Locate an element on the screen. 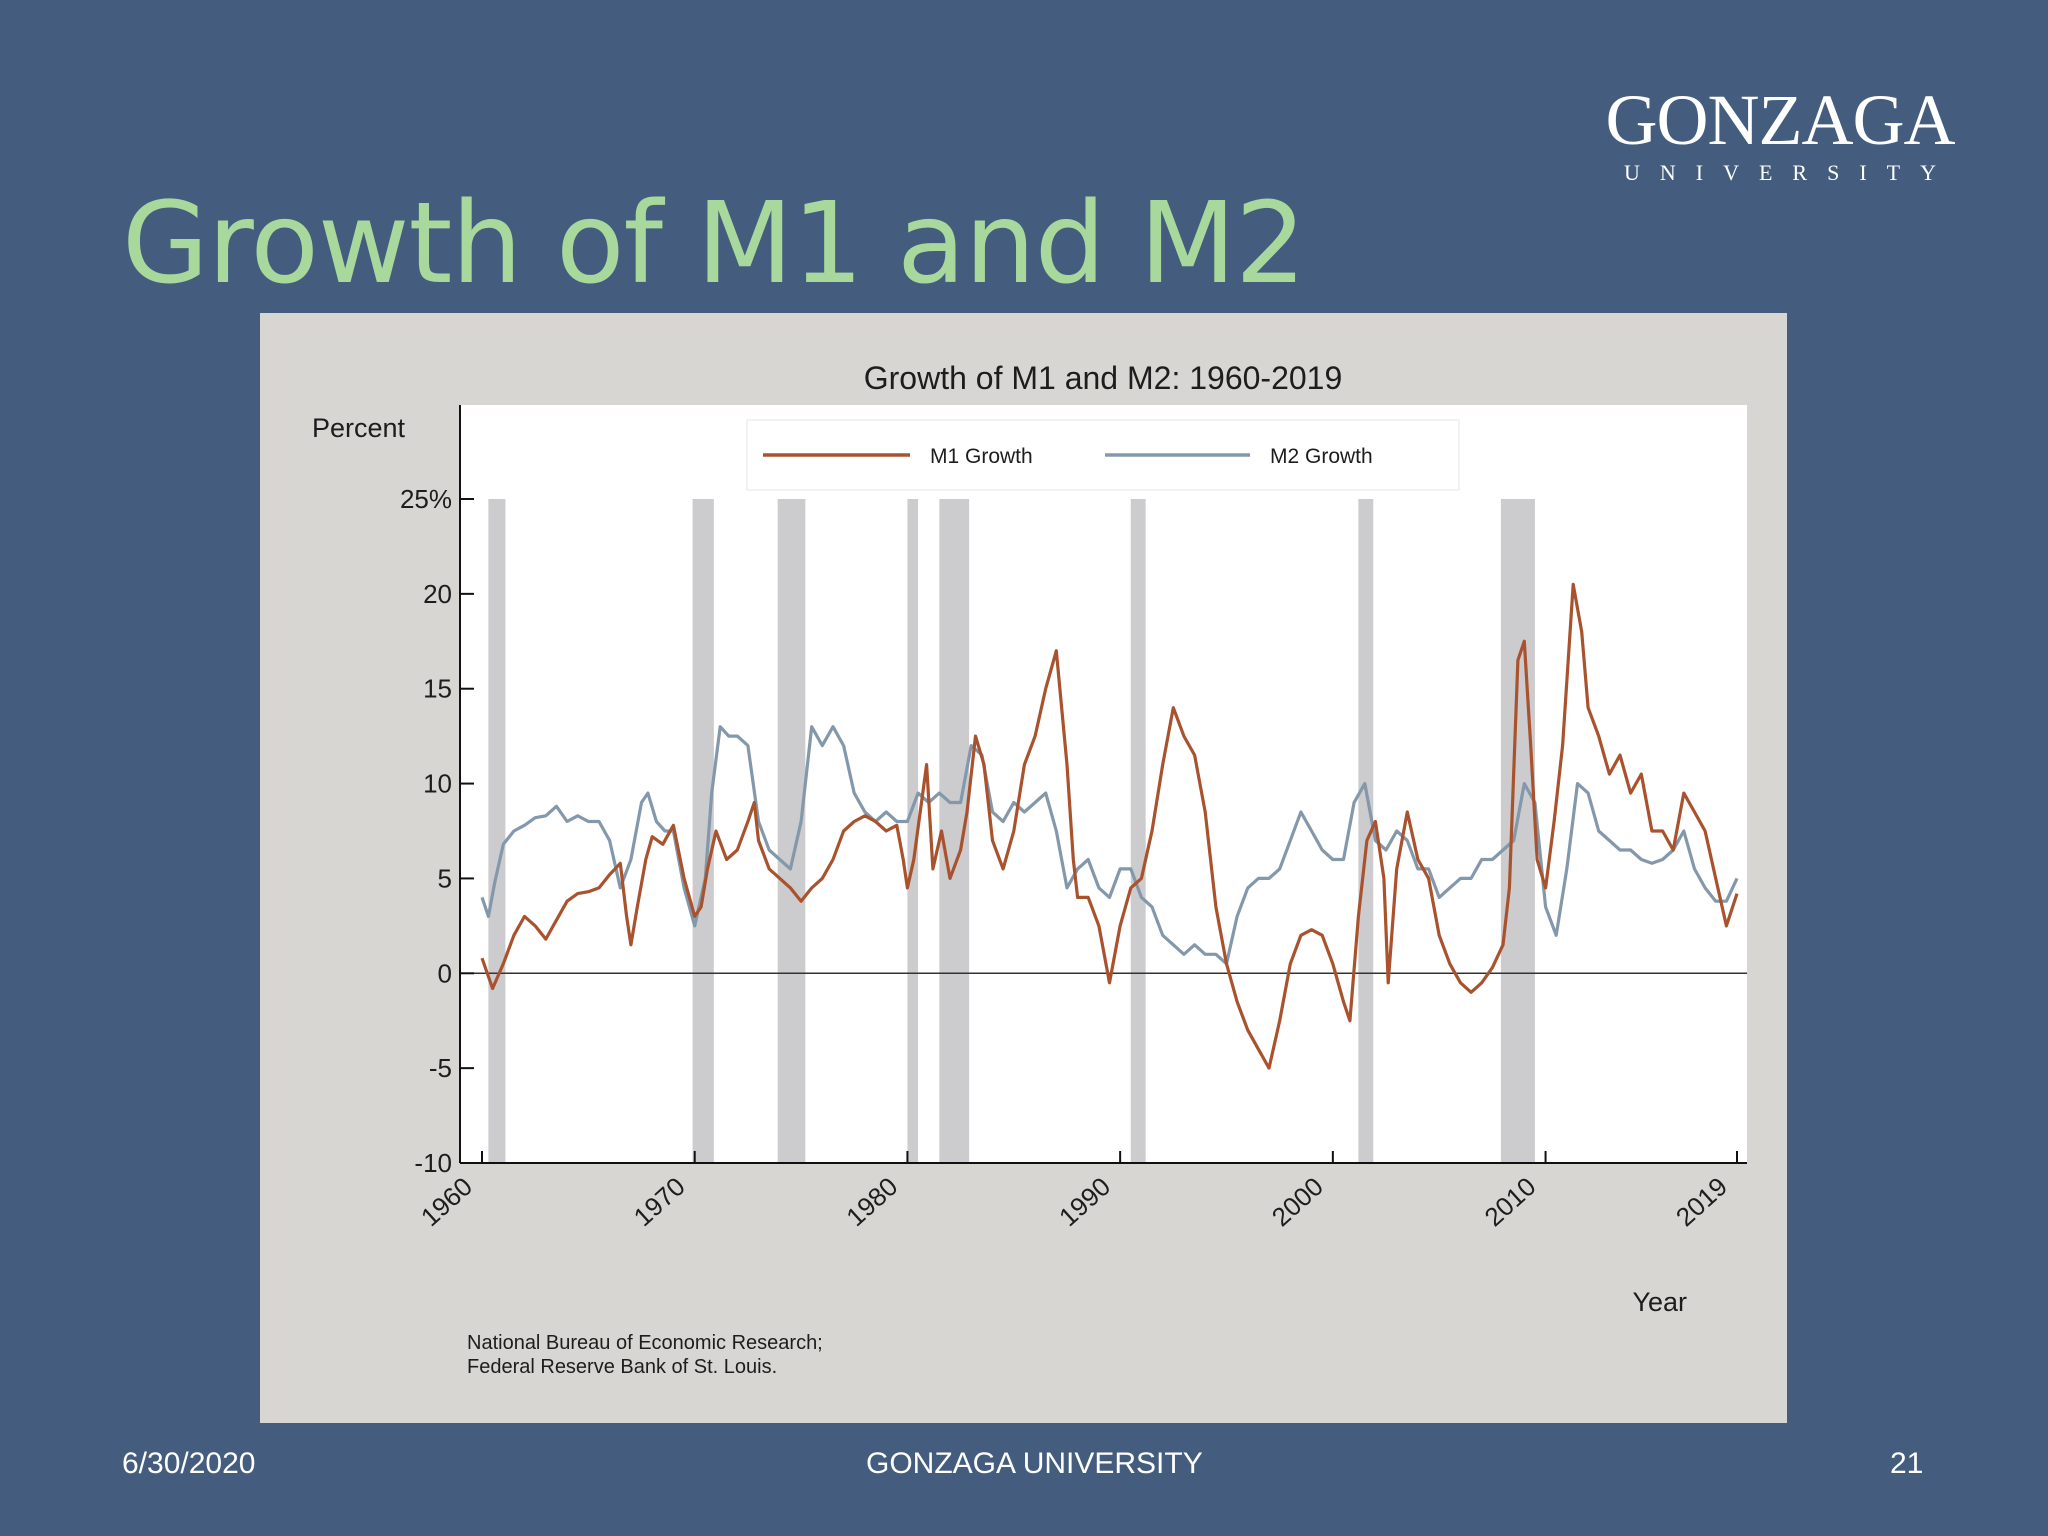  x-tick-label: 2019 is located at coordinates (1701, 1201).